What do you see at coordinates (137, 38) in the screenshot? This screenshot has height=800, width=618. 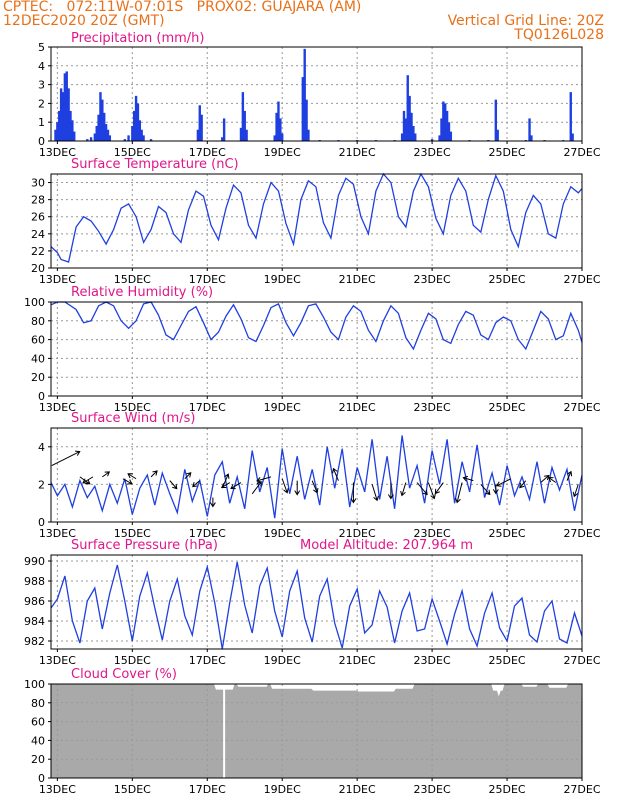 I see `panel-title: Precipitation (mm/h)` at bounding box center [137, 38].